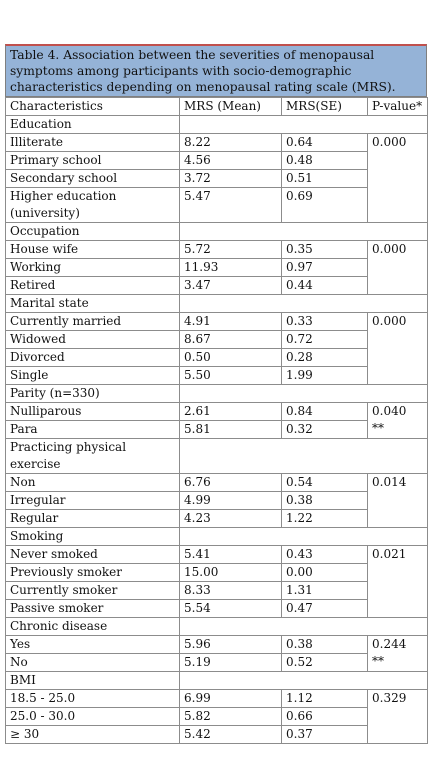 This screenshot has height=765, width=433. What do you see at coordinates (230, 339) in the screenshot?
I see `value-cell: 8.67` at bounding box center [230, 339].